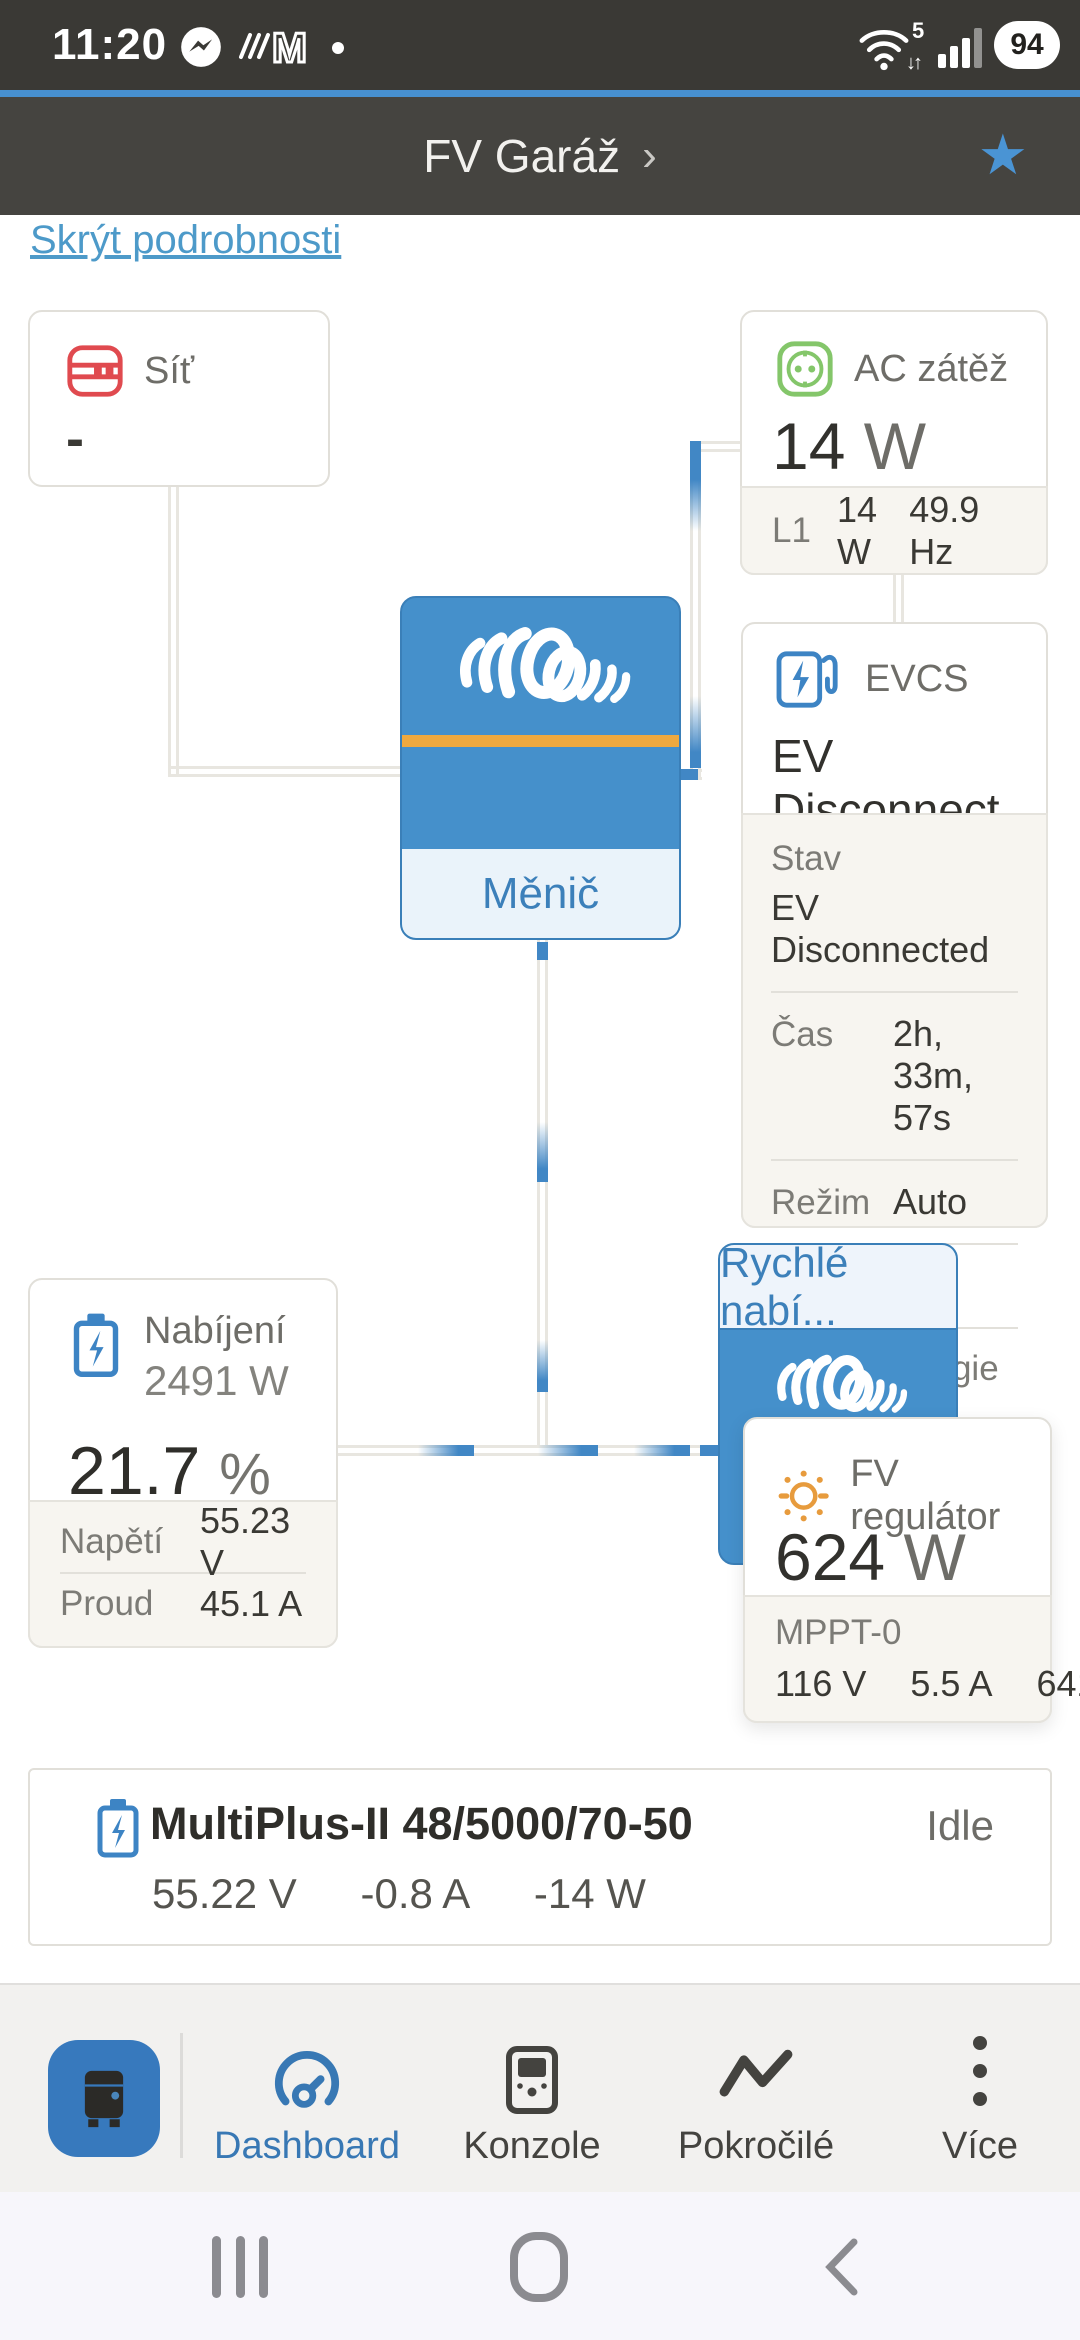 The image size is (1080, 2340). What do you see at coordinates (75, 439) in the screenshot?
I see `grid-value: -` at bounding box center [75, 439].